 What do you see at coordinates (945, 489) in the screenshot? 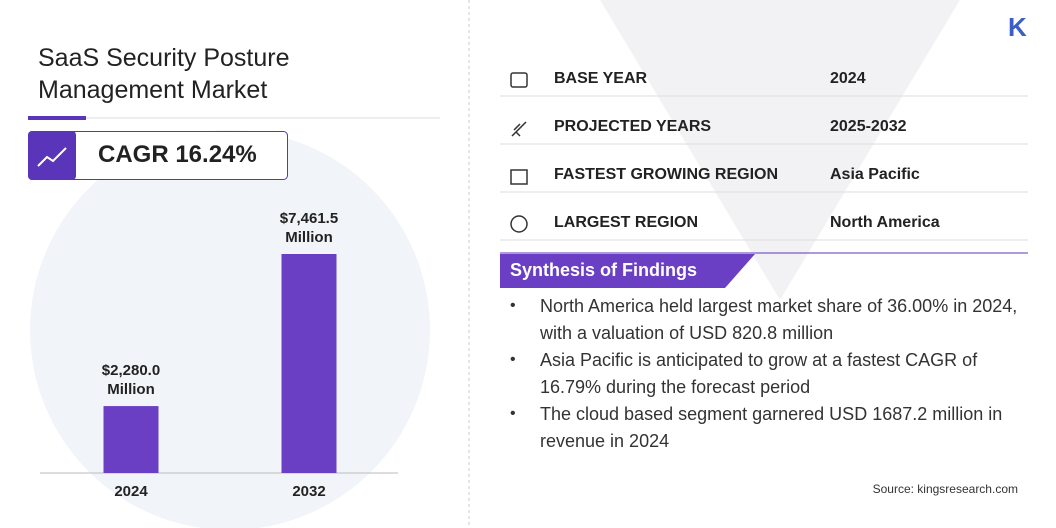
I see `source: Source: kingsresearch.com` at bounding box center [945, 489].